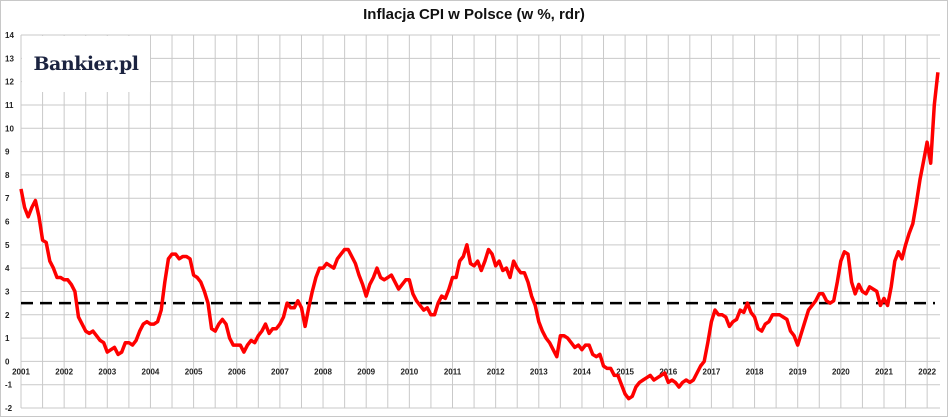  What do you see at coordinates (7, 315) in the screenshot?
I see `y-tick-label: 2` at bounding box center [7, 315].